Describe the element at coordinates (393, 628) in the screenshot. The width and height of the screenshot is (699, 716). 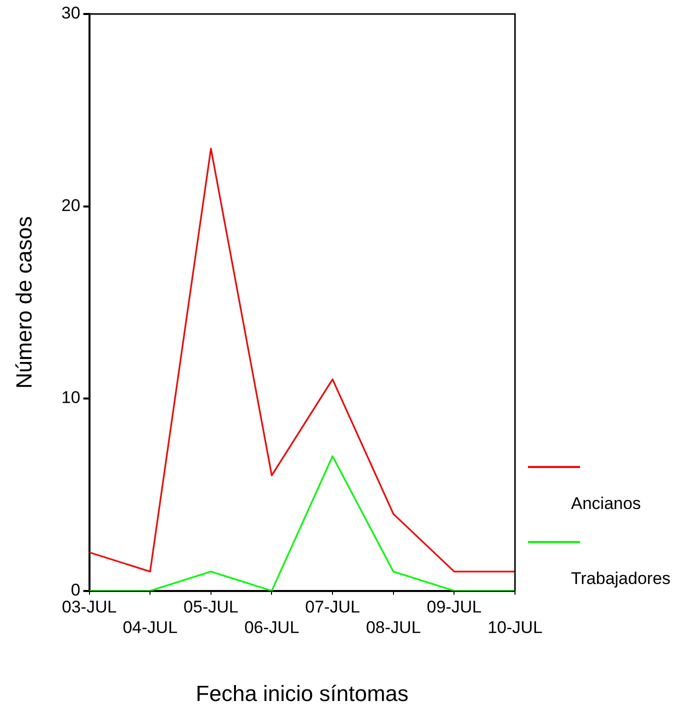
I see `x-tick-label: 08-JUL` at that location.